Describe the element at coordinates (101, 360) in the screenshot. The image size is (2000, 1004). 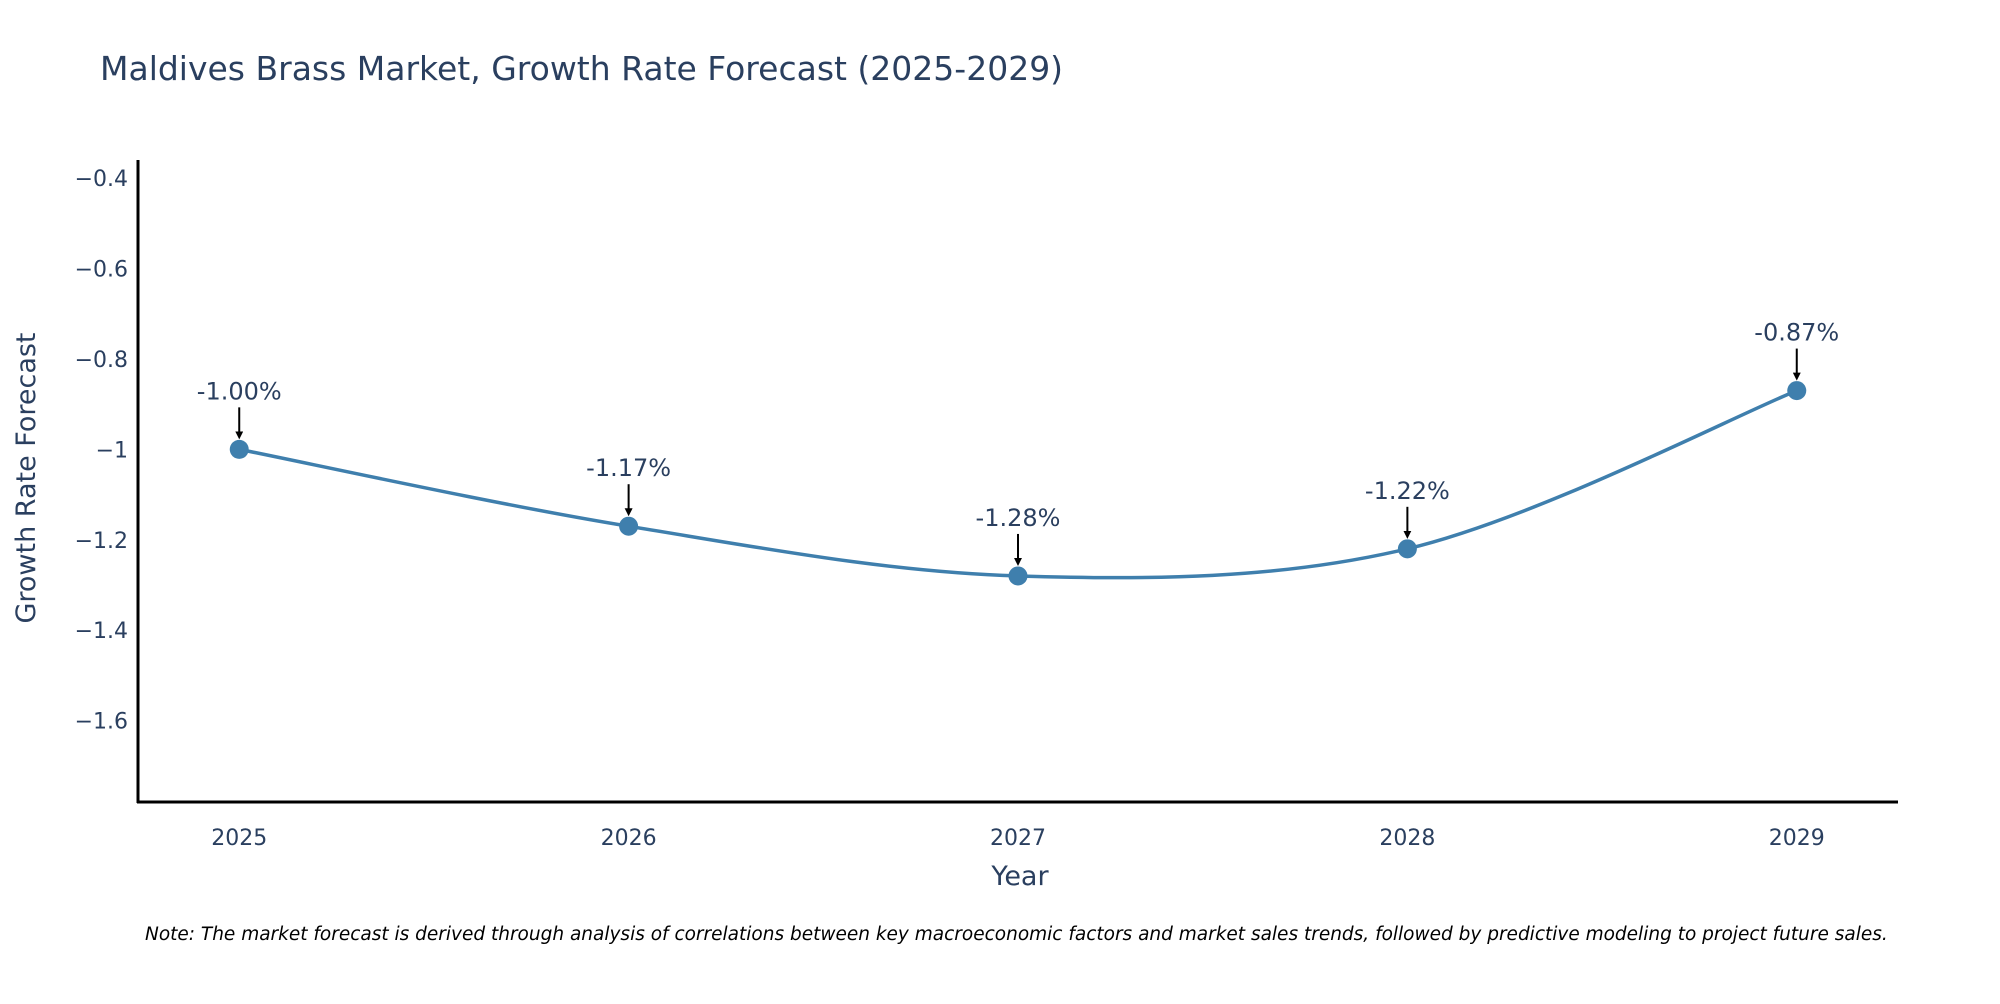
I see `y-tick-label: −0.8` at that location.